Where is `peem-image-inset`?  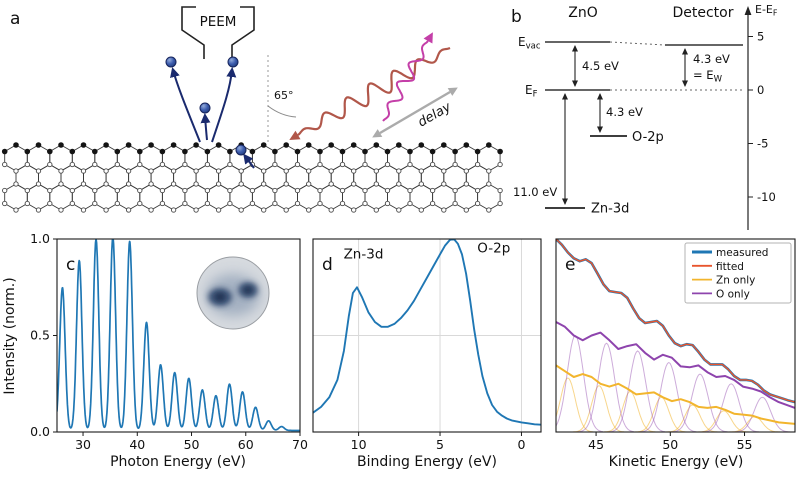
peem-image-inset is located at coordinates (233, 293).